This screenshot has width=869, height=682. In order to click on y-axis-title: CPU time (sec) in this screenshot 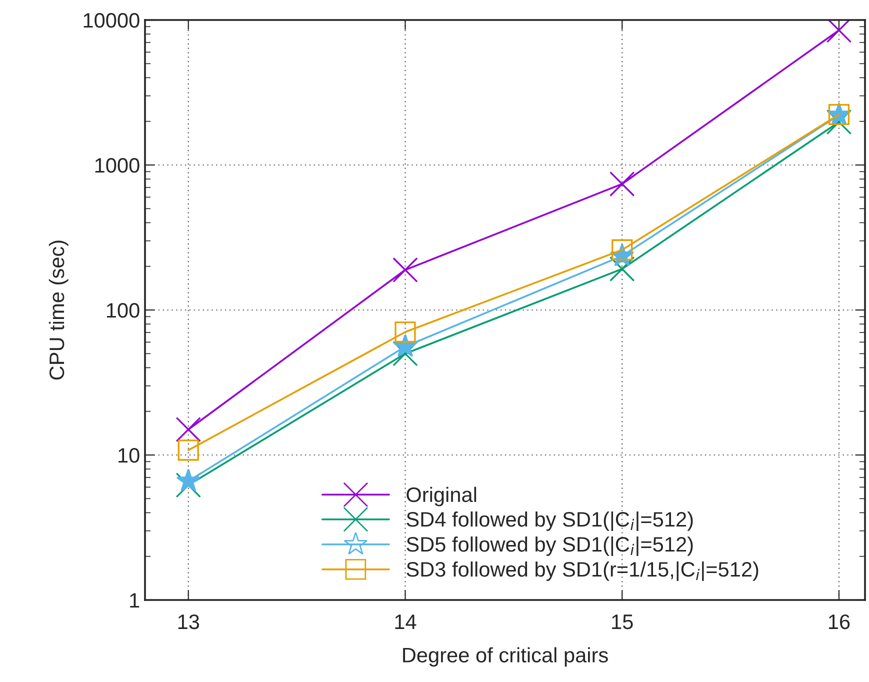, I will do `click(58, 310)`.